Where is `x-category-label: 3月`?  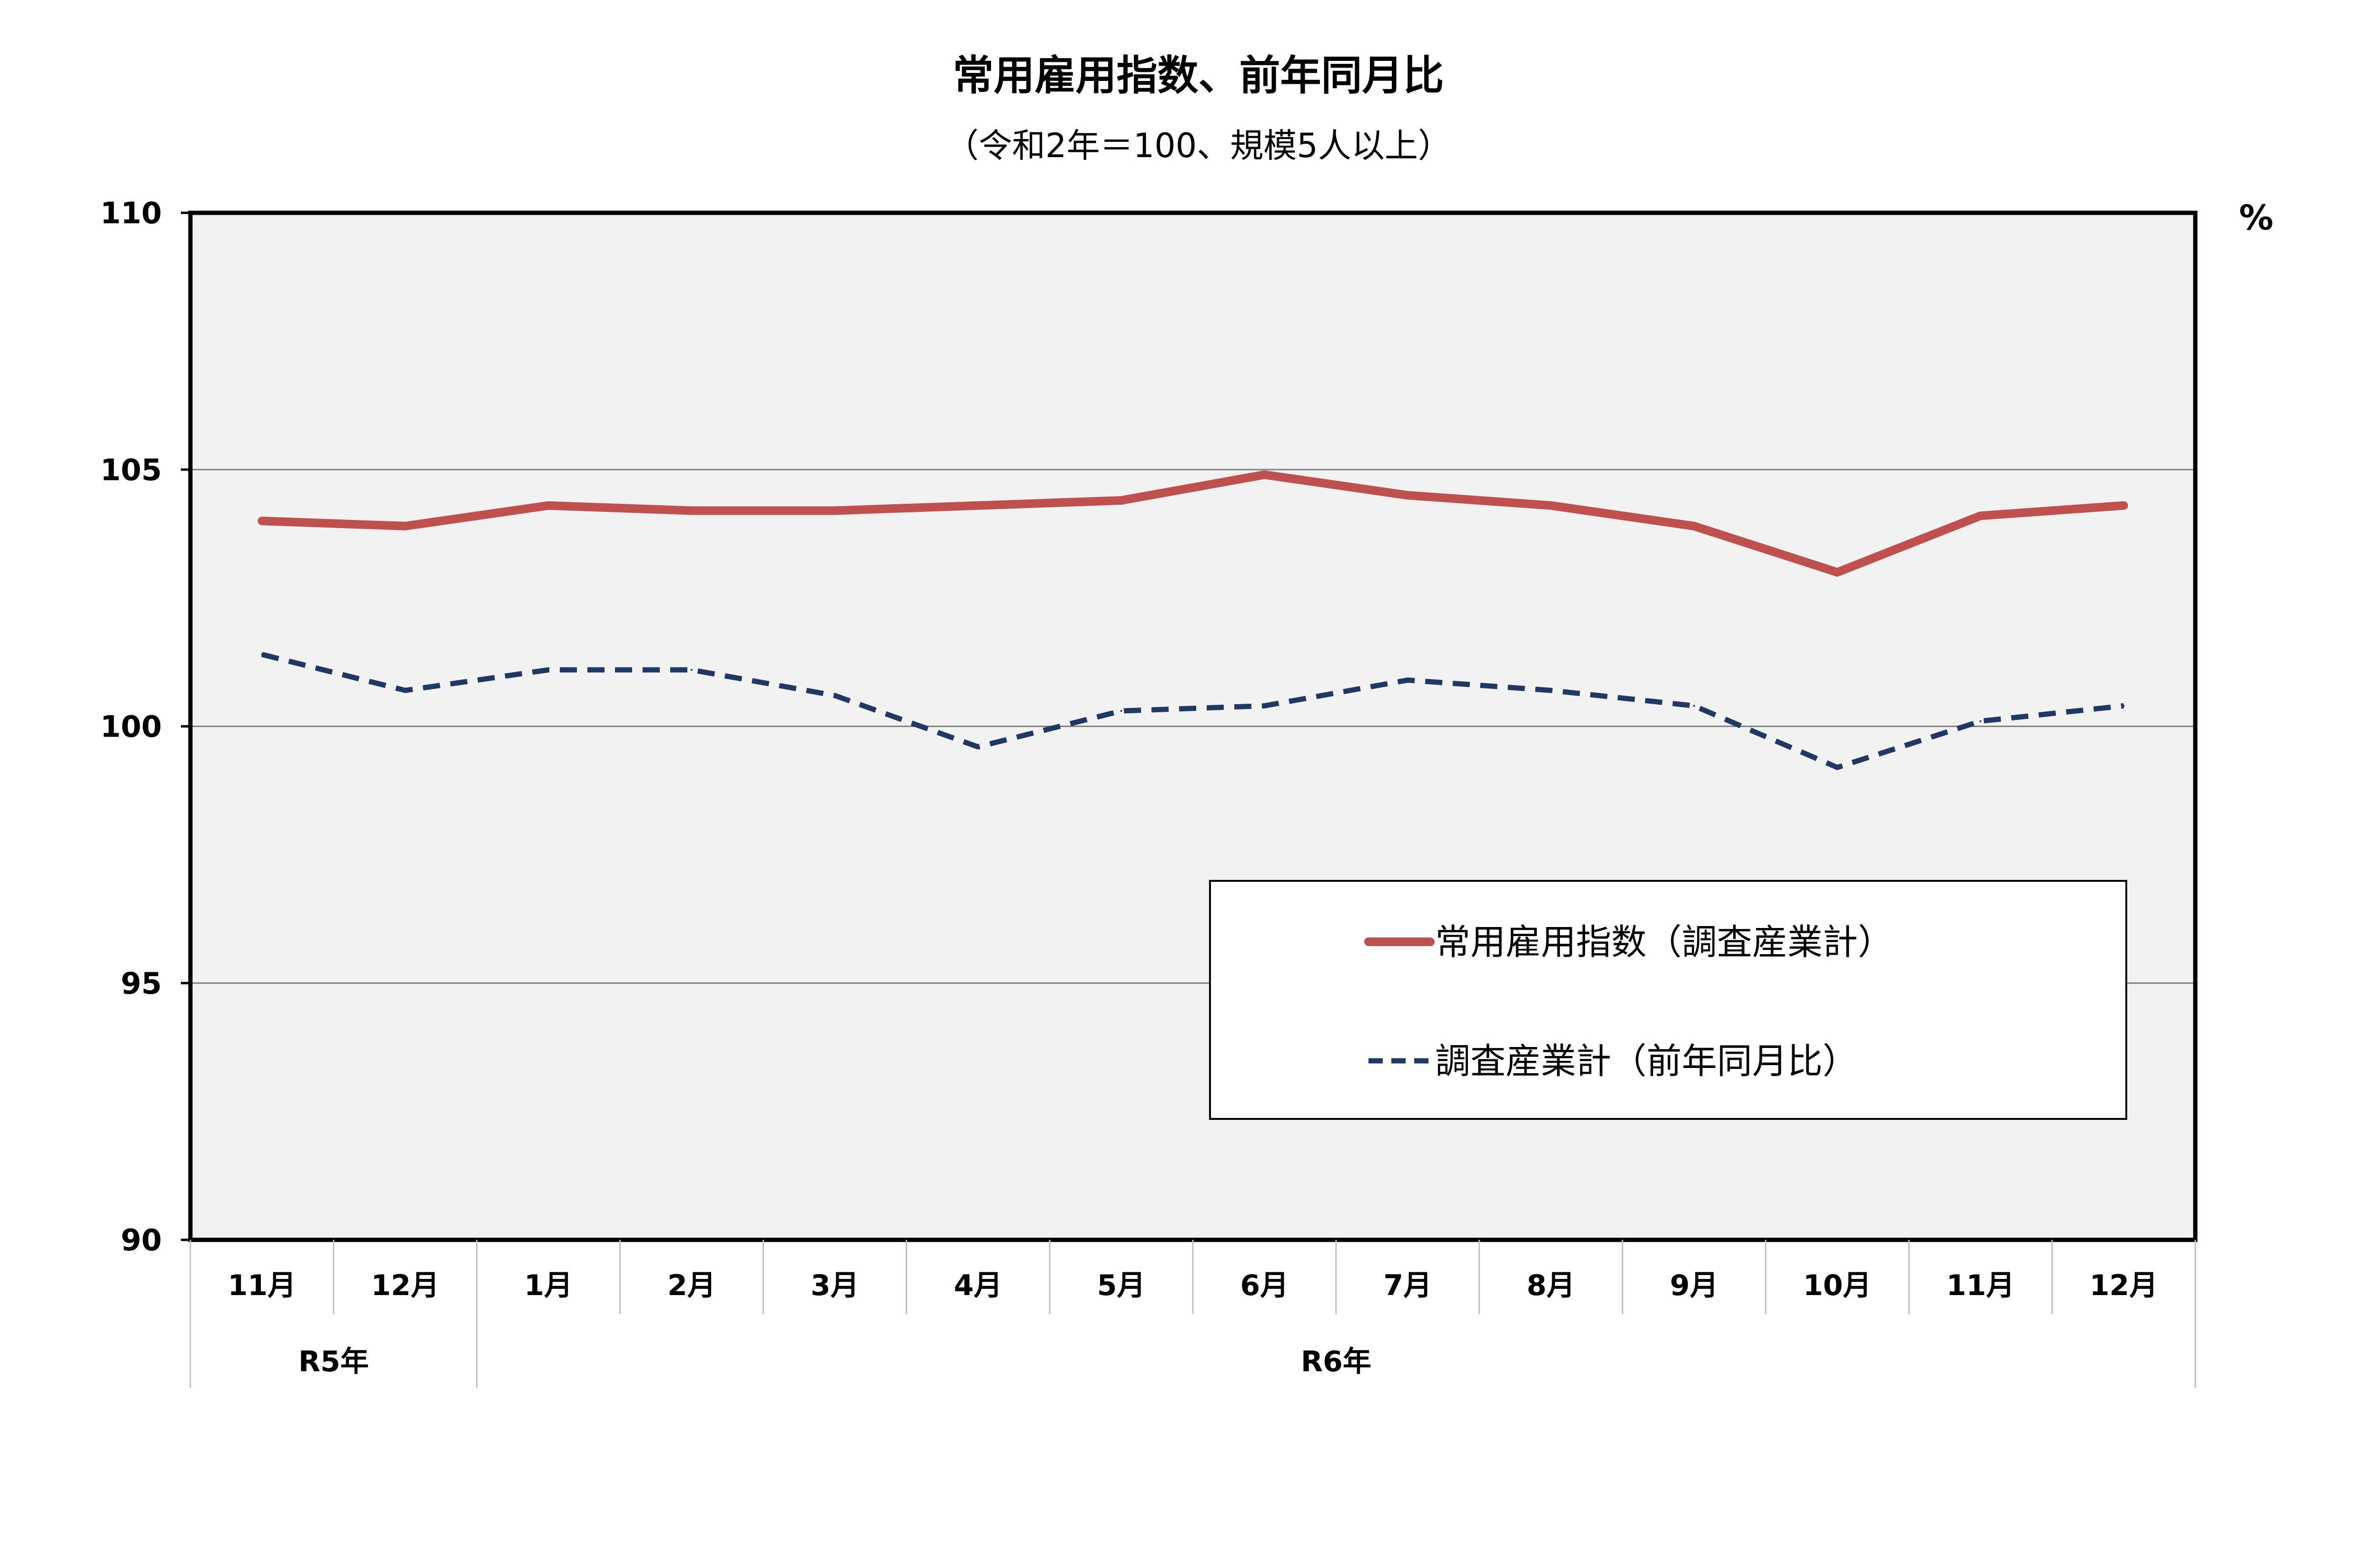 x-category-label: 3月 is located at coordinates (835, 1285).